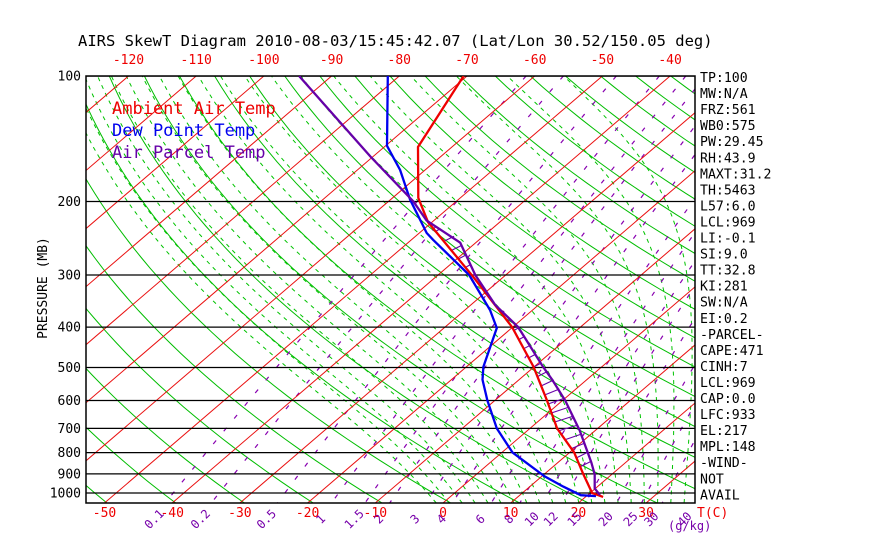  What do you see at coordinates (712, 513) in the screenshot?
I see `bottom-temp-unit-label: T(C)` at bounding box center [712, 513].